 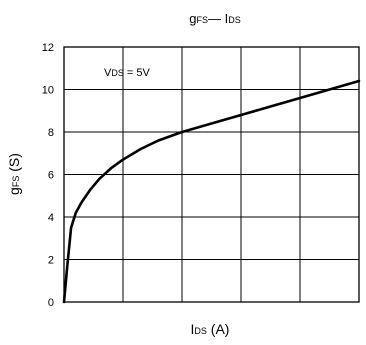 I want to click on y-axis-ticks: 0 2 4 6 8 10 12, so click(x=48, y=175).